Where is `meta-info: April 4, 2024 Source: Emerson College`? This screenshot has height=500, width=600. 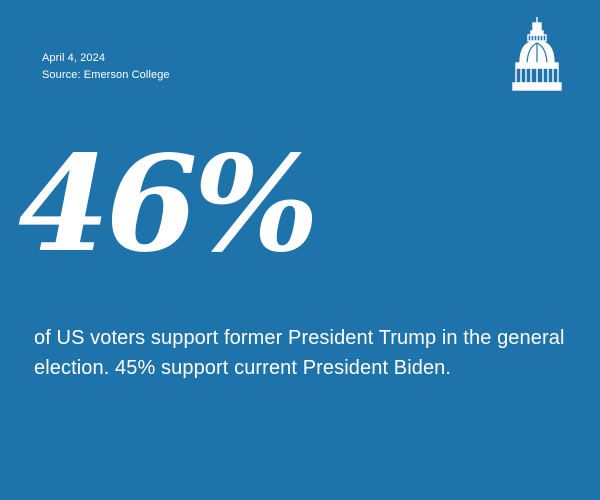
meta-info: April 4, 2024 Source: Emerson College is located at coordinates (106, 67).